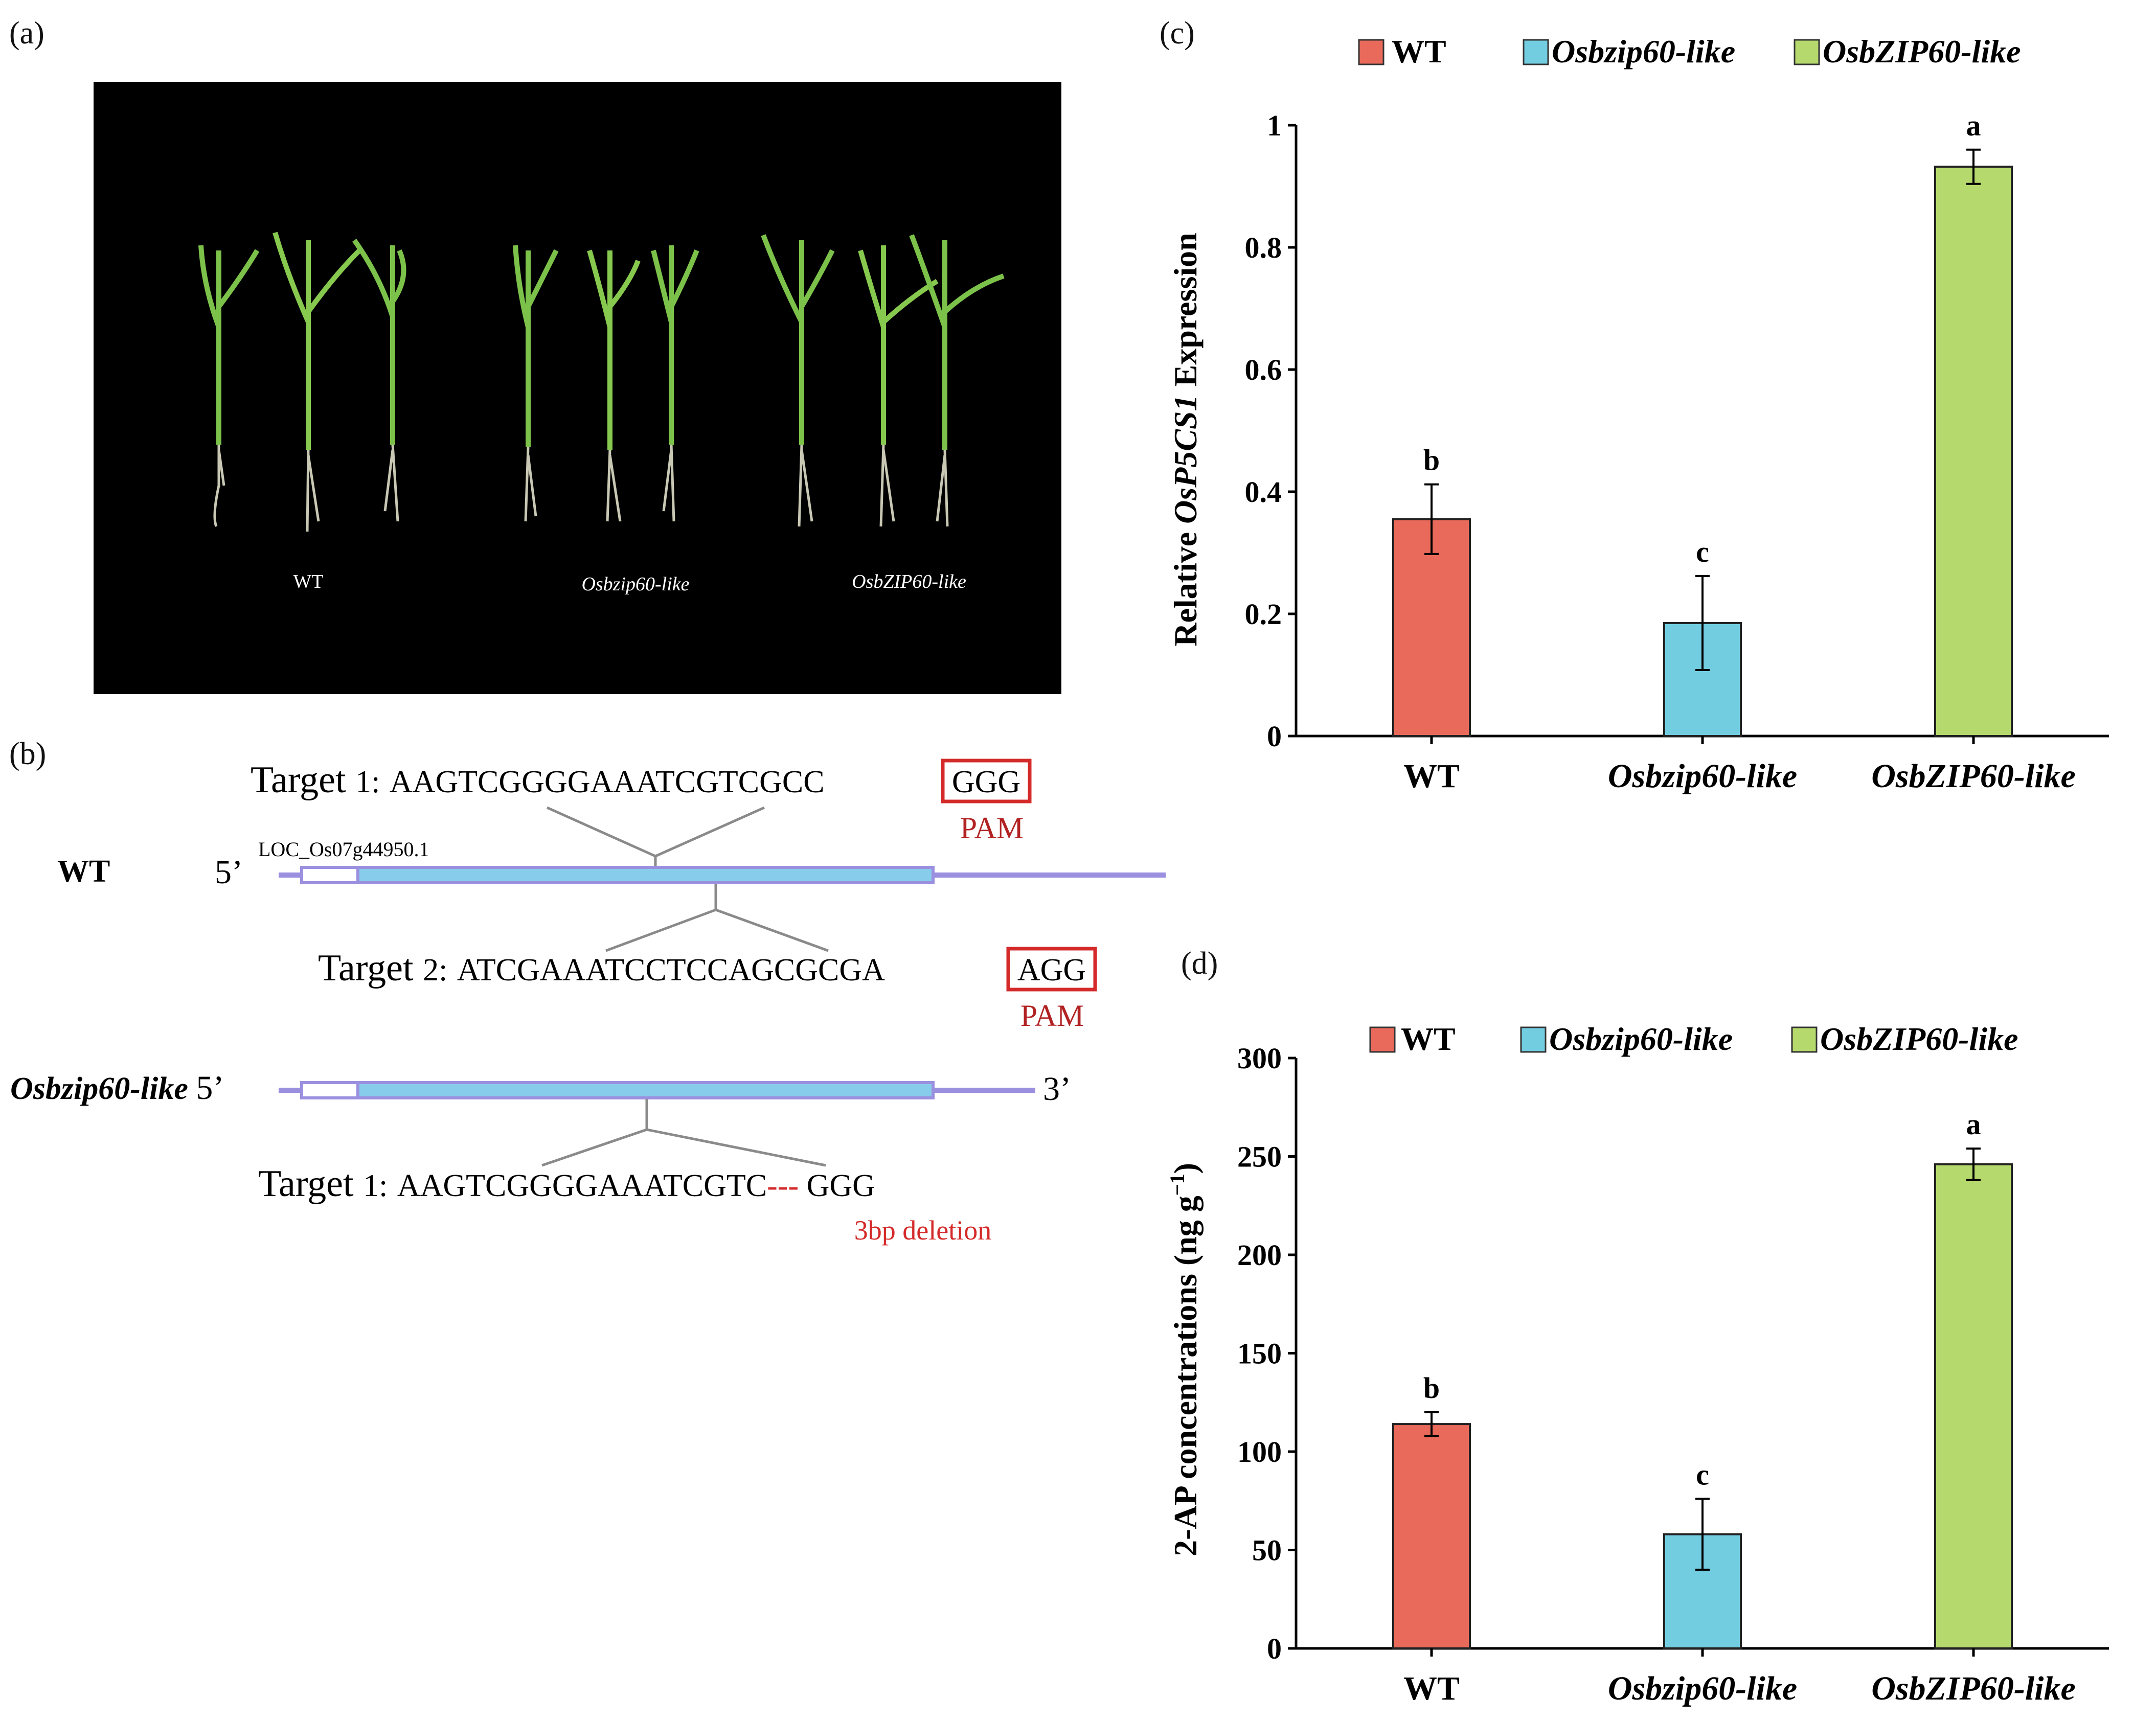 Image resolution: width=2156 pixels, height=1722 pixels. Describe the element at coordinates (1274, 126) in the screenshot. I see `y-tick-label: 1` at that location.